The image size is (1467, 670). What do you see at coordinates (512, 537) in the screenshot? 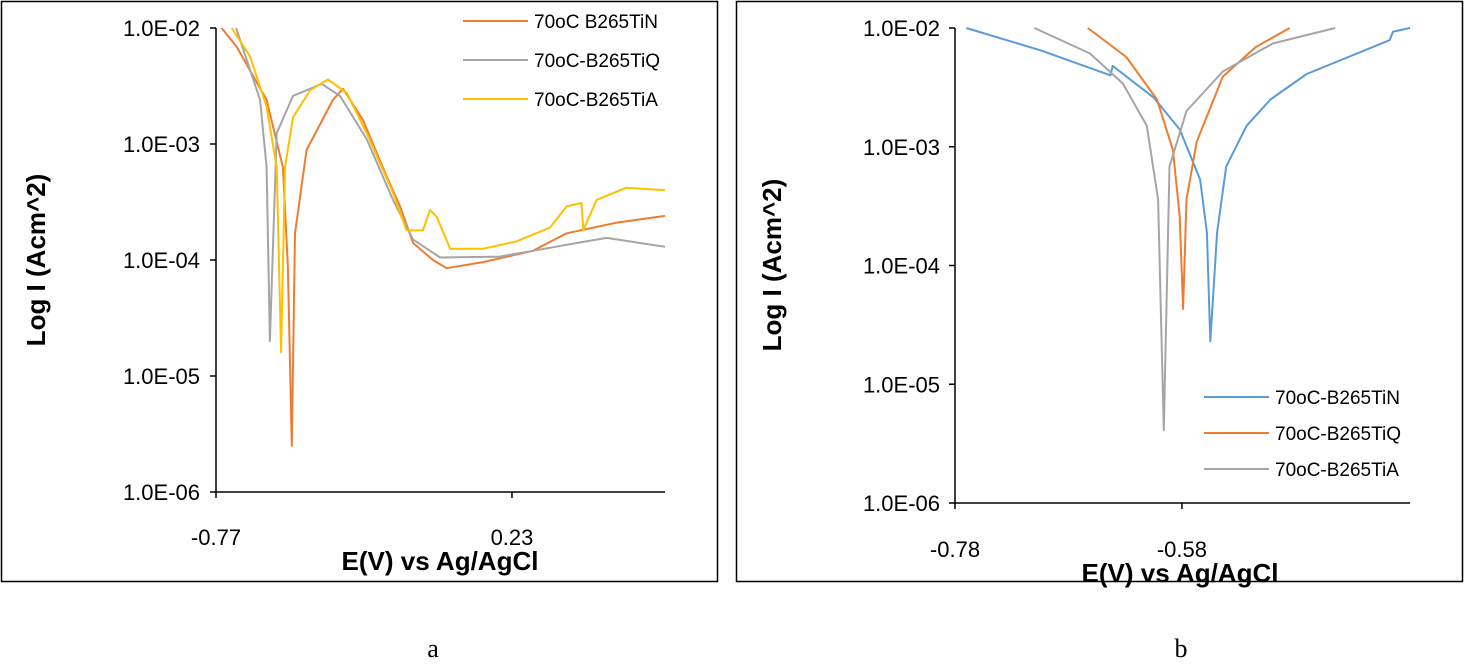
I see `x-tick-label: 0.23` at bounding box center [512, 537].